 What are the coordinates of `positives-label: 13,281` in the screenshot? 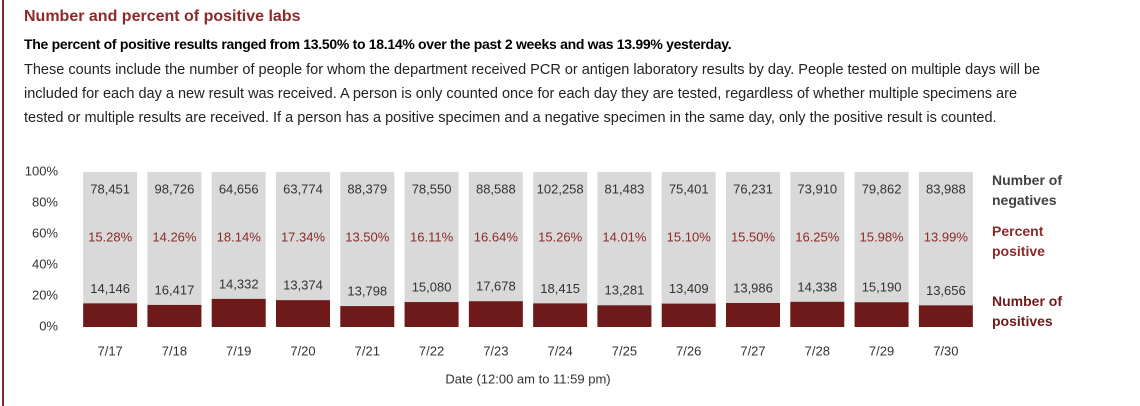 It's located at (625, 290).